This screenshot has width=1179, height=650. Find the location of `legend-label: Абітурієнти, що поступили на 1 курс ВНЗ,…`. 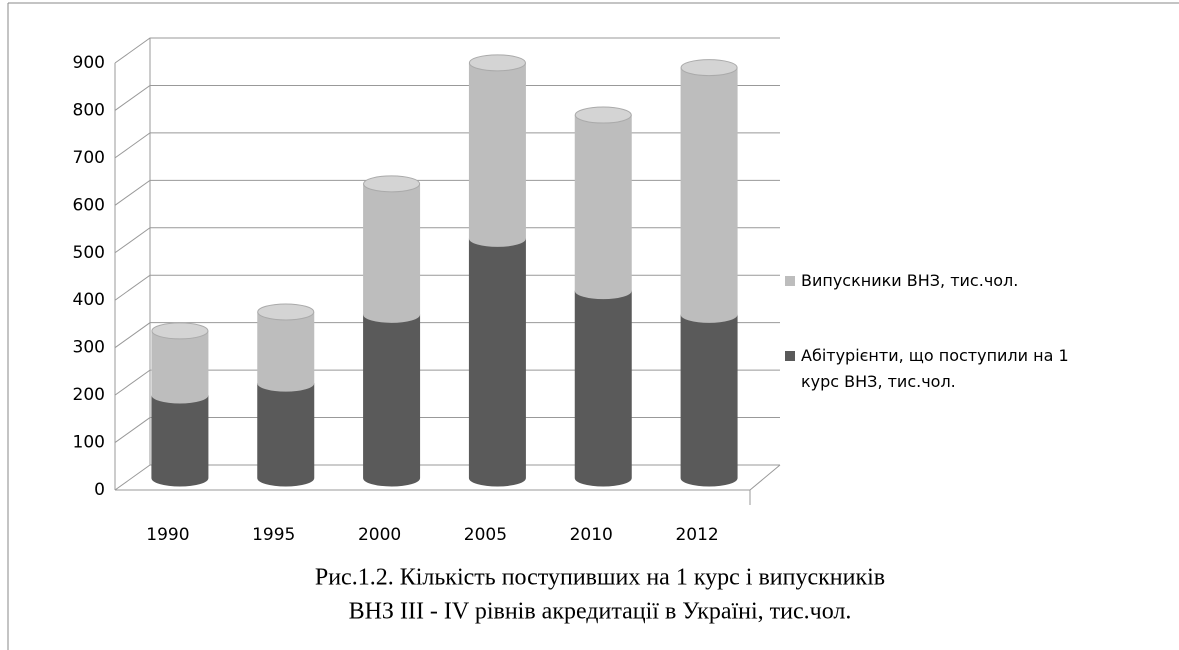

legend-label: Абітурієнти, що поступили на 1 курс ВНЗ,… is located at coordinates (935, 368).